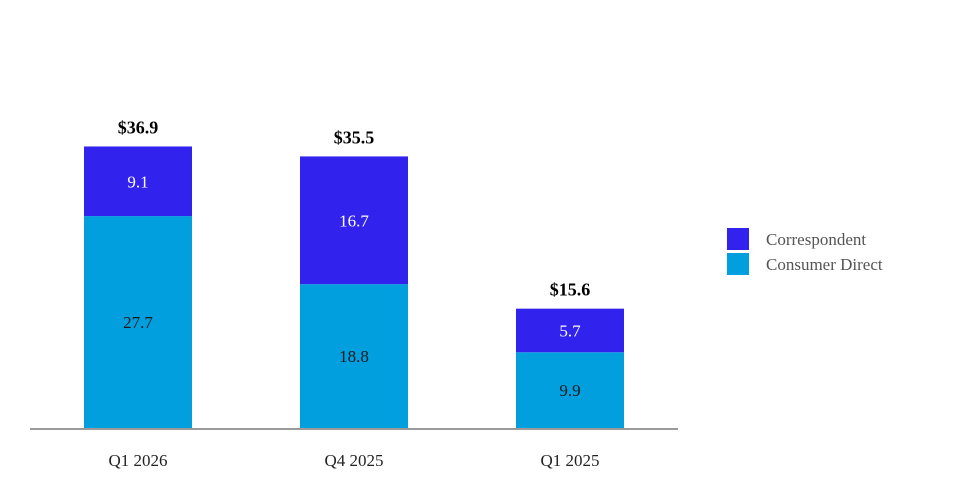 The height and width of the screenshot is (498, 960). What do you see at coordinates (138, 127) in the screenshot?
I see `total-label-q1-2026: $36.9` at bounding box center [138, 127].